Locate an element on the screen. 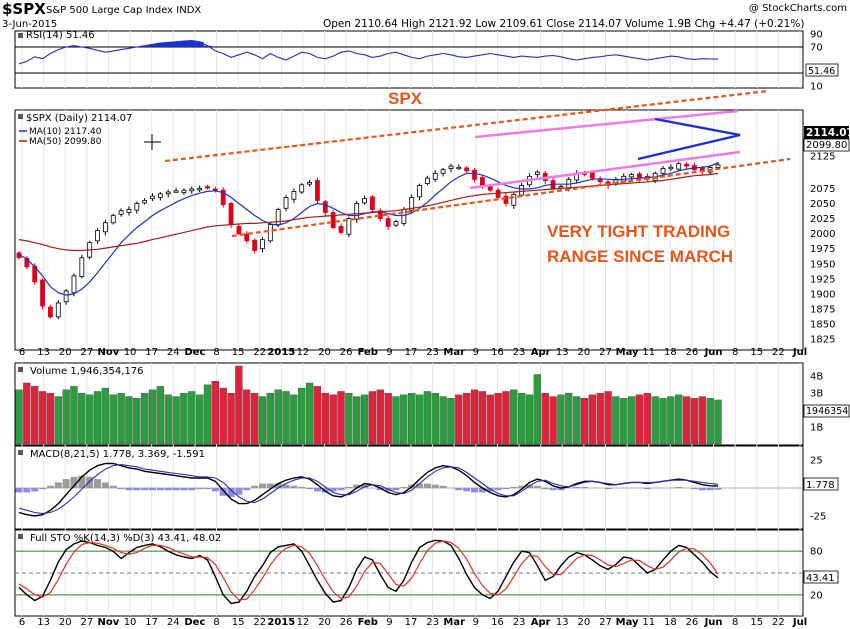  x-tick-label: 9 is located at coordinates (389, 352).